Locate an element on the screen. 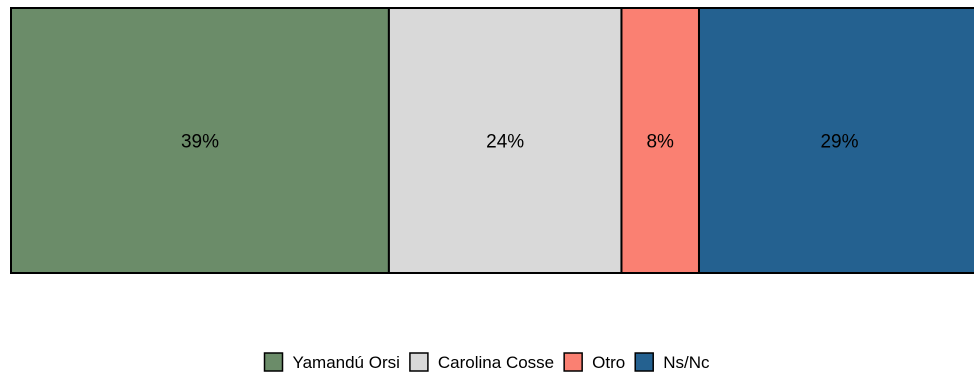  legend-item: Otro is located at coordinates (594, 362).